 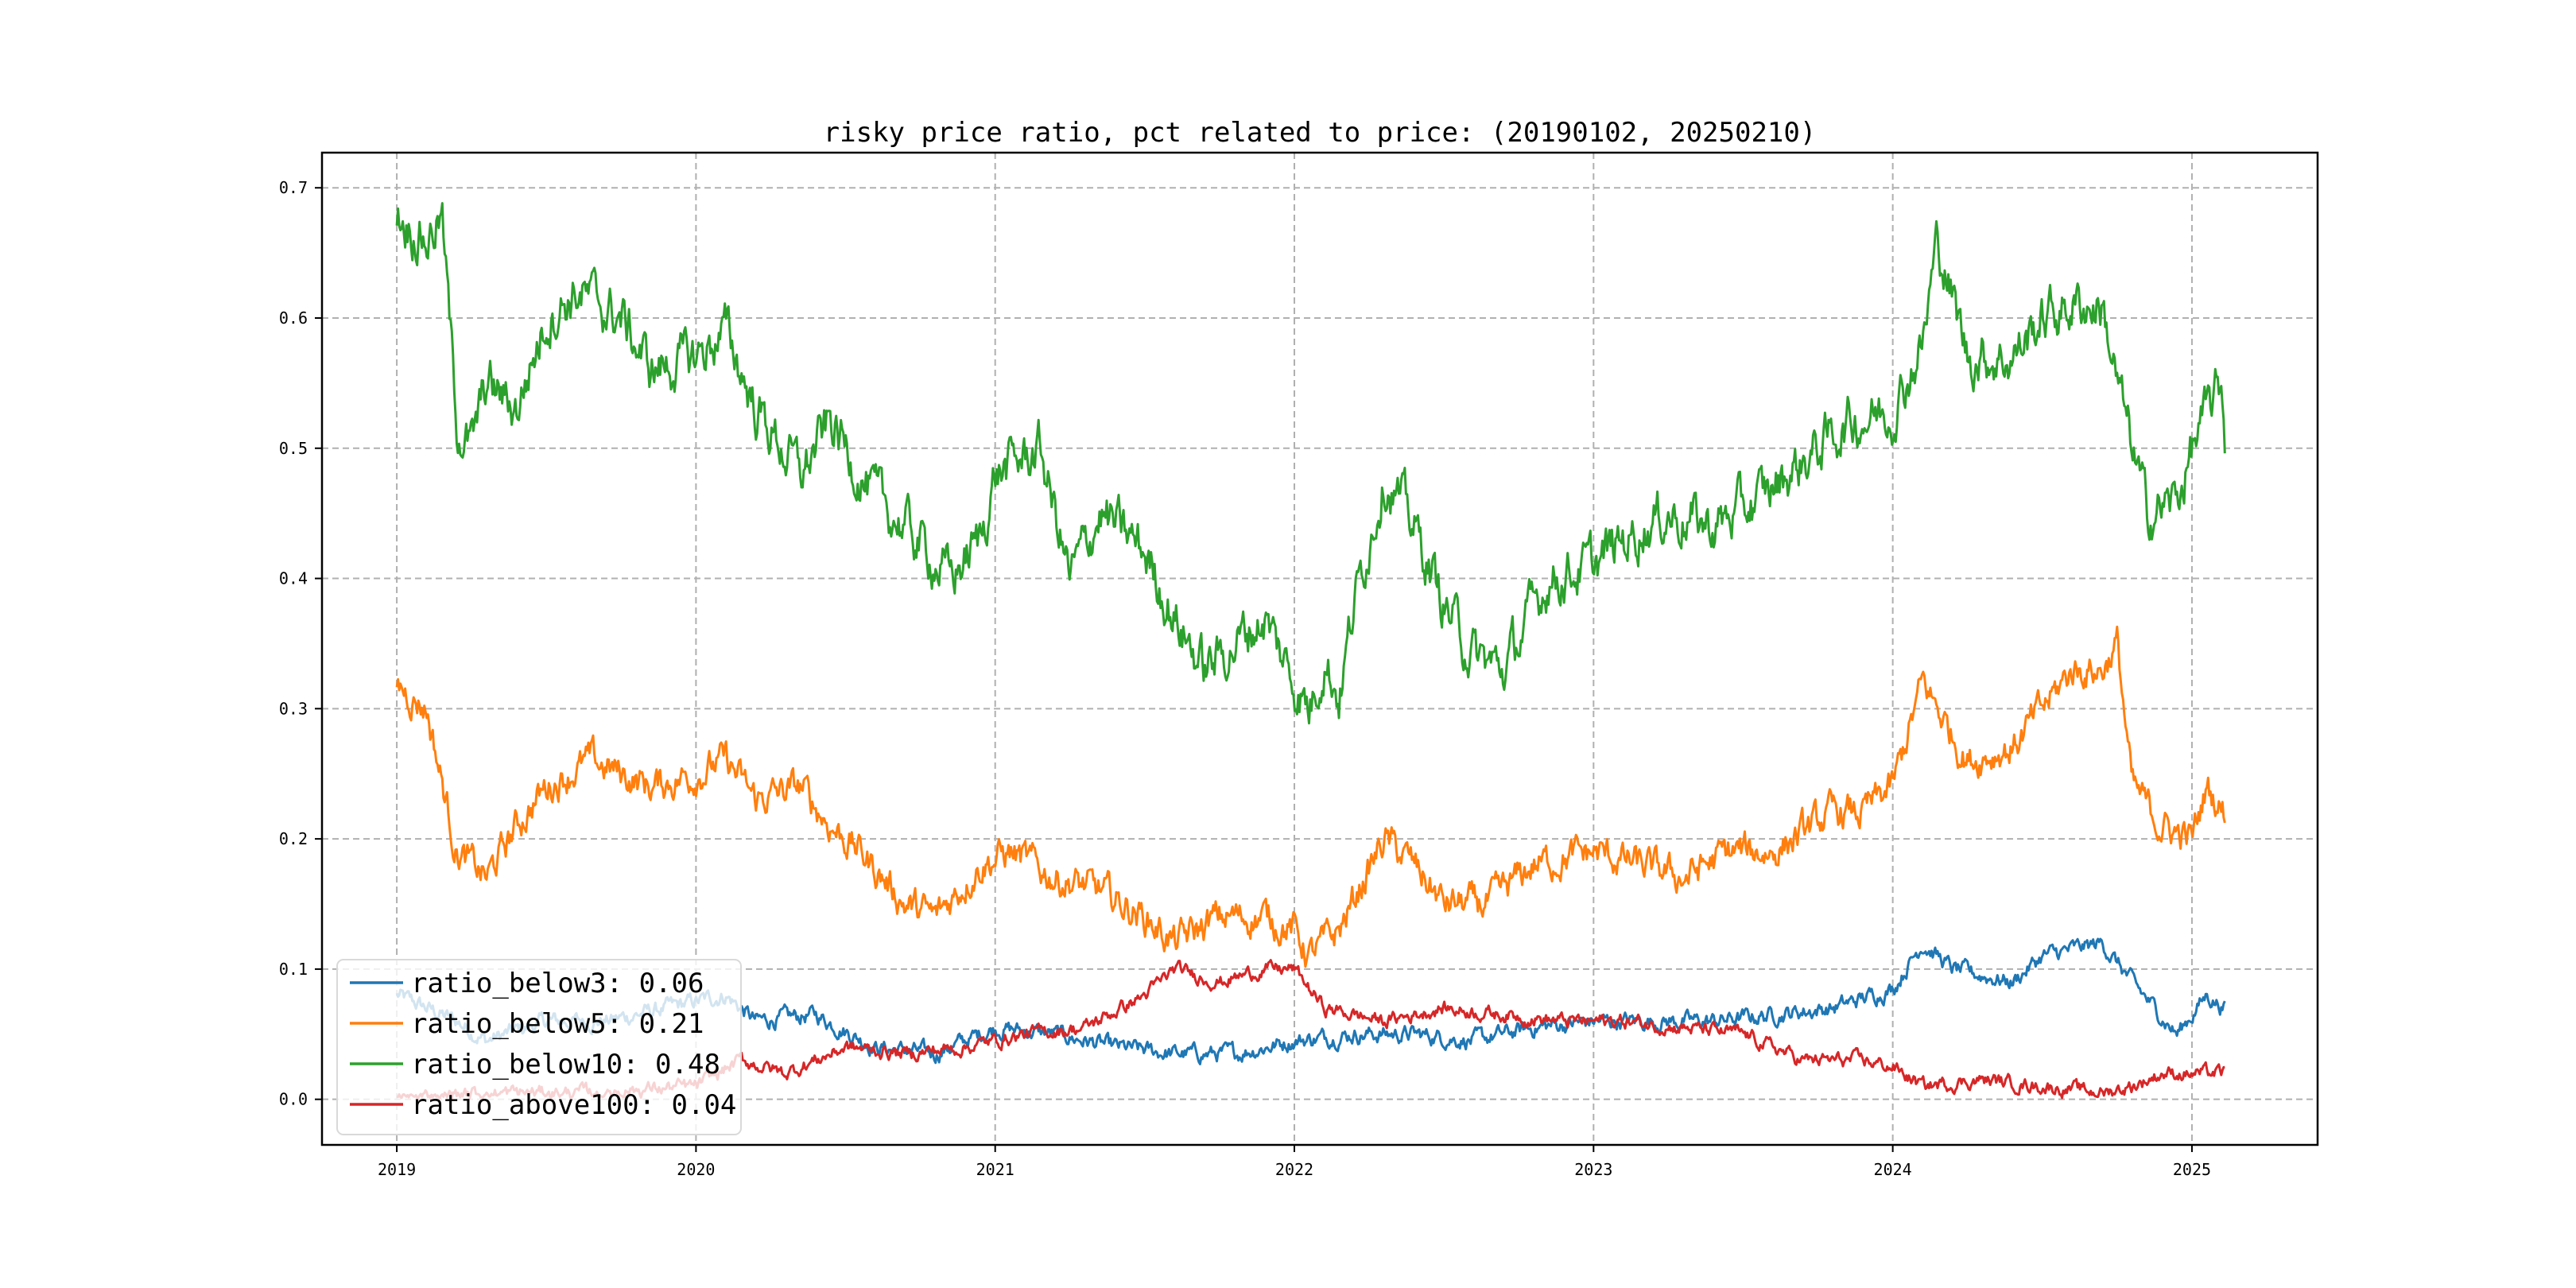 I want to click on x-tick-label: 2025, so click(x=2192, y=1169).